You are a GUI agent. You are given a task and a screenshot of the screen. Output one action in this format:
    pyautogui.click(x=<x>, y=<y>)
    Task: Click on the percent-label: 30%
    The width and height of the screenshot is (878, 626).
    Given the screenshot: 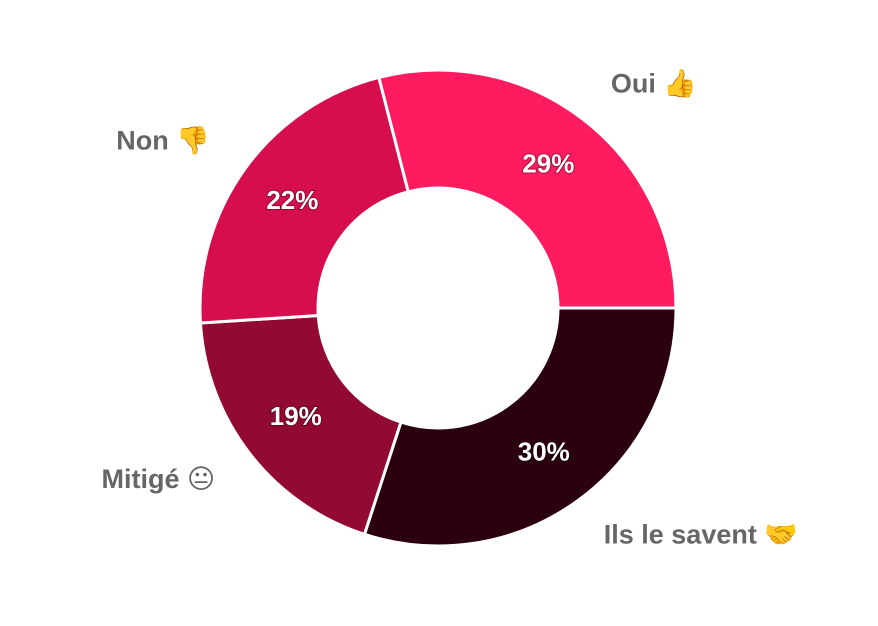 What is the action you would take?
    pyautogui.click(x=544, y=451)
    